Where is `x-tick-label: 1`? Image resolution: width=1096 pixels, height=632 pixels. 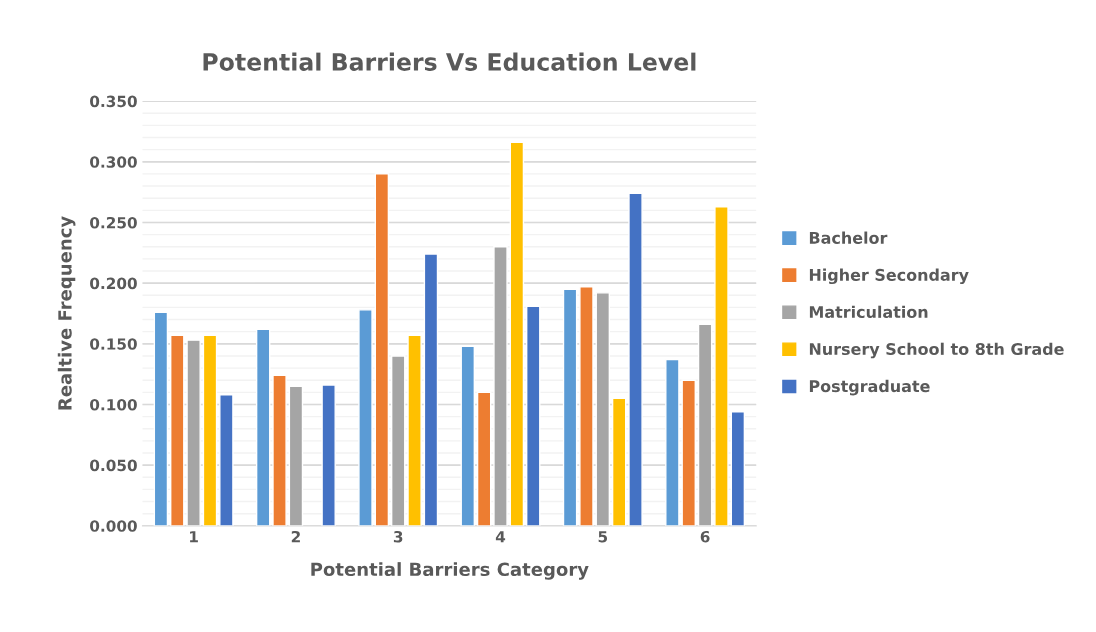 x-tick-label: 1 is located at coordinates (194, 537).